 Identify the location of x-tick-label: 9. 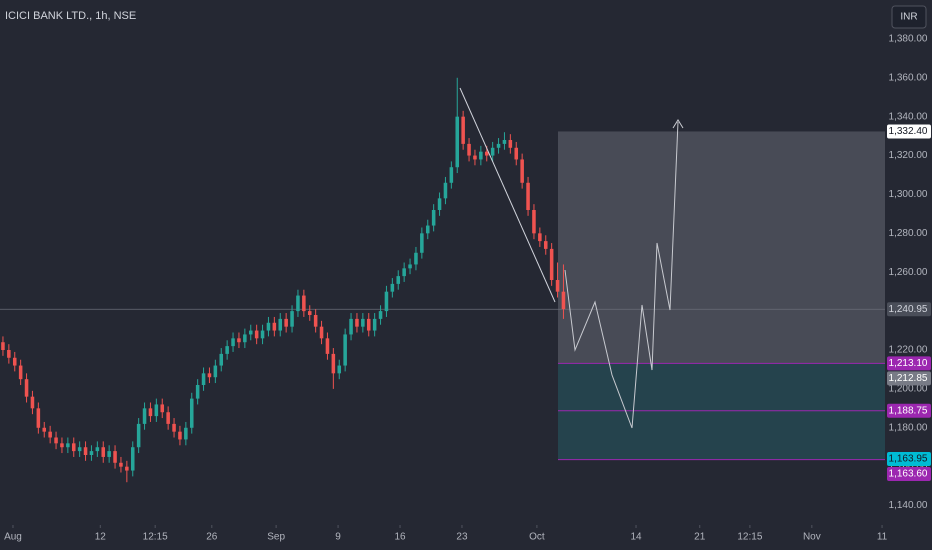
(338, 537).